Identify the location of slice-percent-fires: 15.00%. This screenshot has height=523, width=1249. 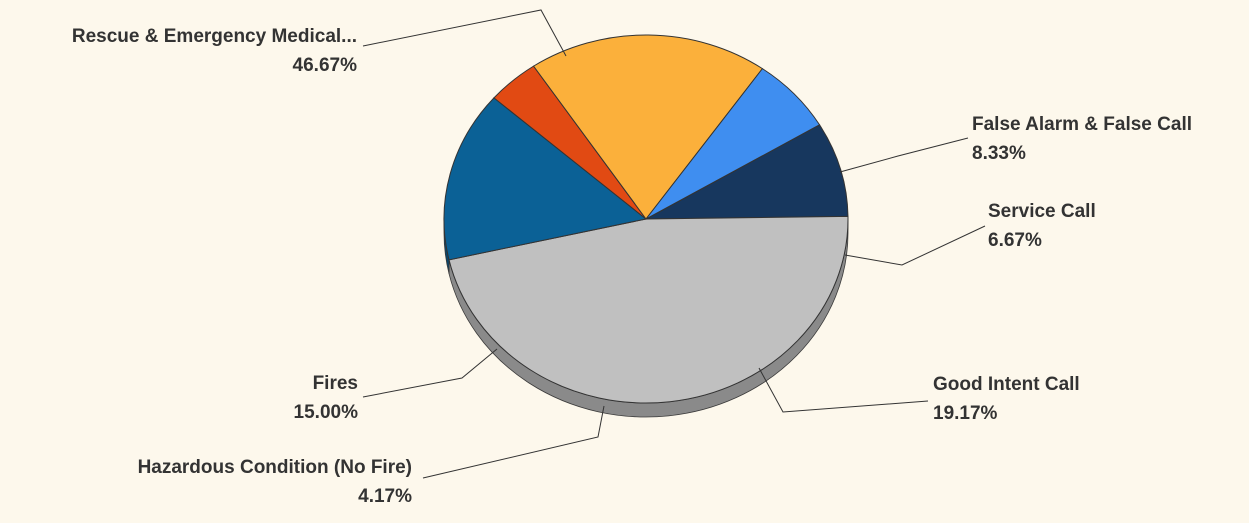
(326, 412).